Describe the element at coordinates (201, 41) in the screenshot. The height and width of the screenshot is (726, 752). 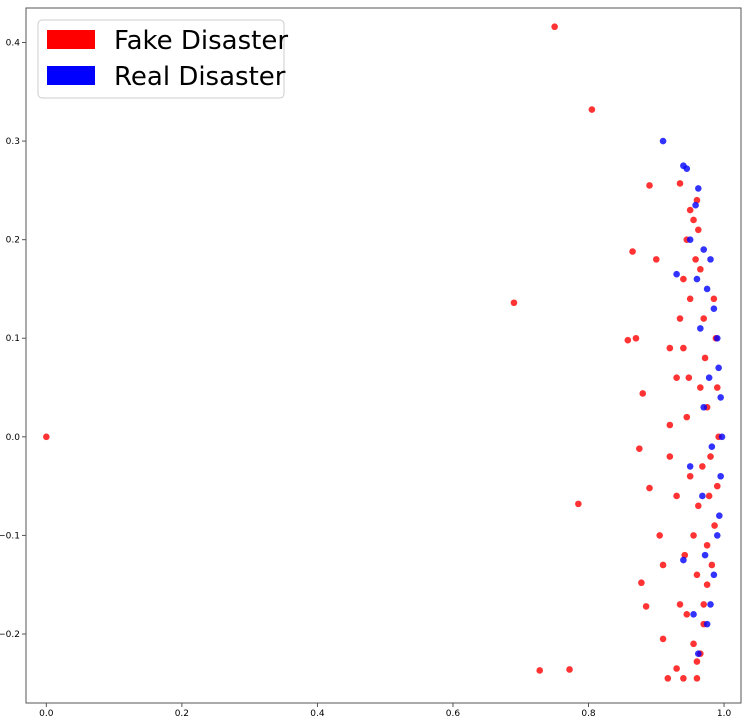
I see `legend-label-fake: Fake Disaster` at that location.